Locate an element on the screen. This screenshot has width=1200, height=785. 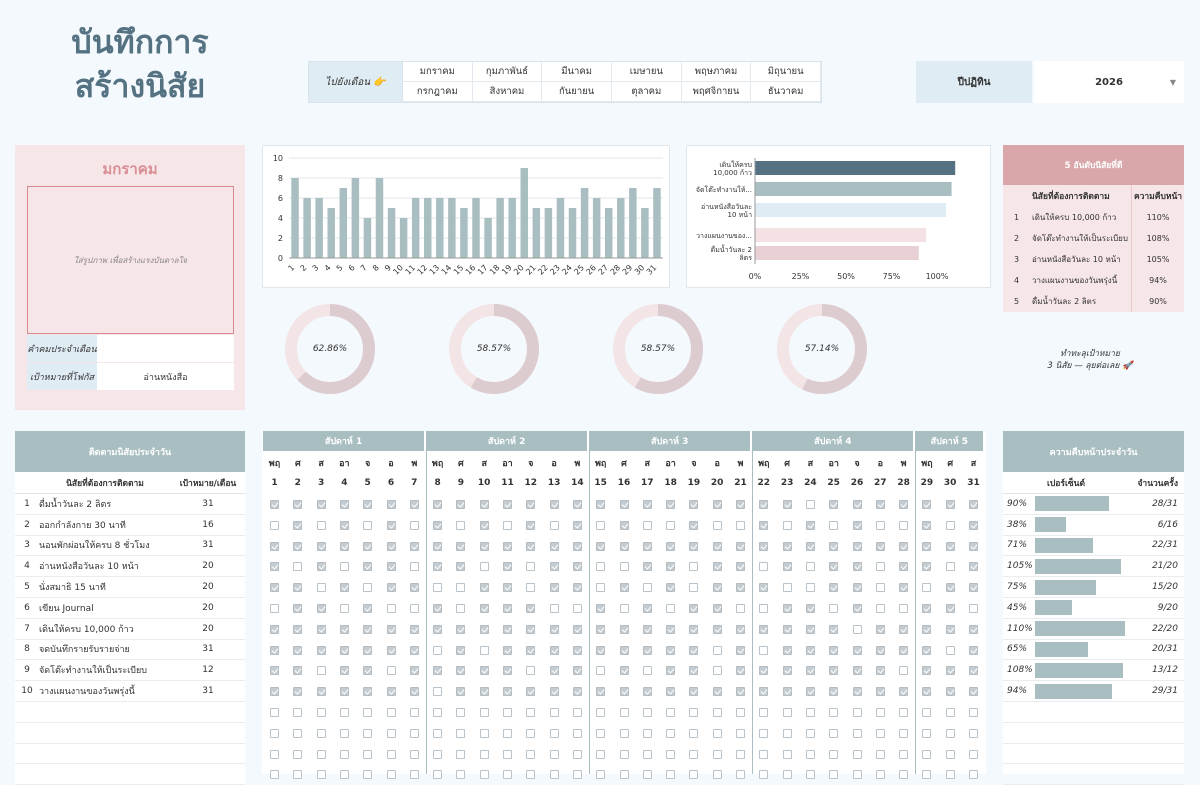
month-link: กุมภาพันธ์ is located at coordinates (507, 72).